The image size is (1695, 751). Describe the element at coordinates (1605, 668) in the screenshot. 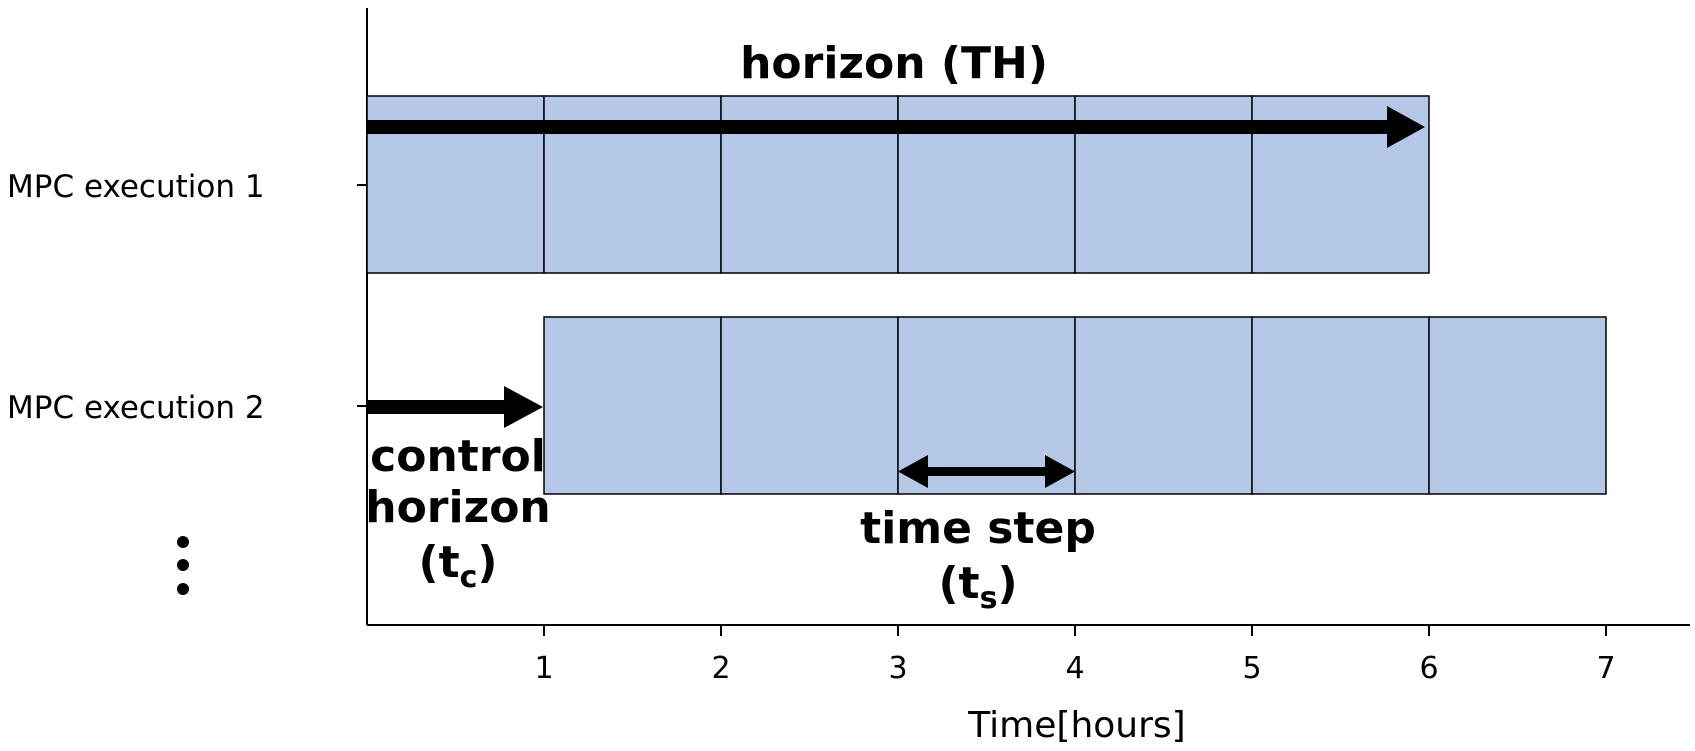

I see `x-tick-label: 7` at that location.